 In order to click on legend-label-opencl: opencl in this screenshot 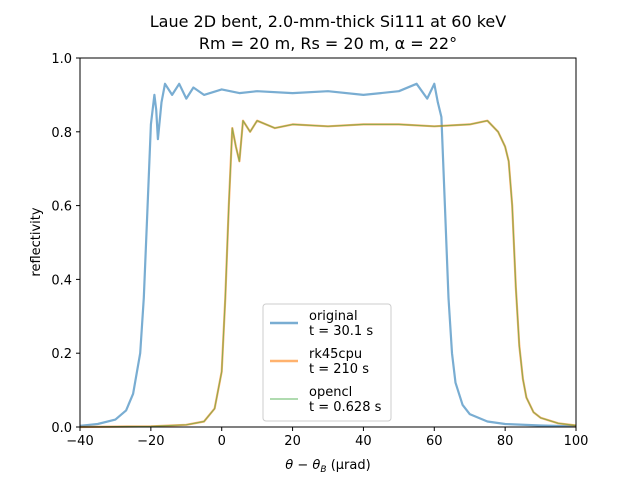, I will do `click(330, 392)`.